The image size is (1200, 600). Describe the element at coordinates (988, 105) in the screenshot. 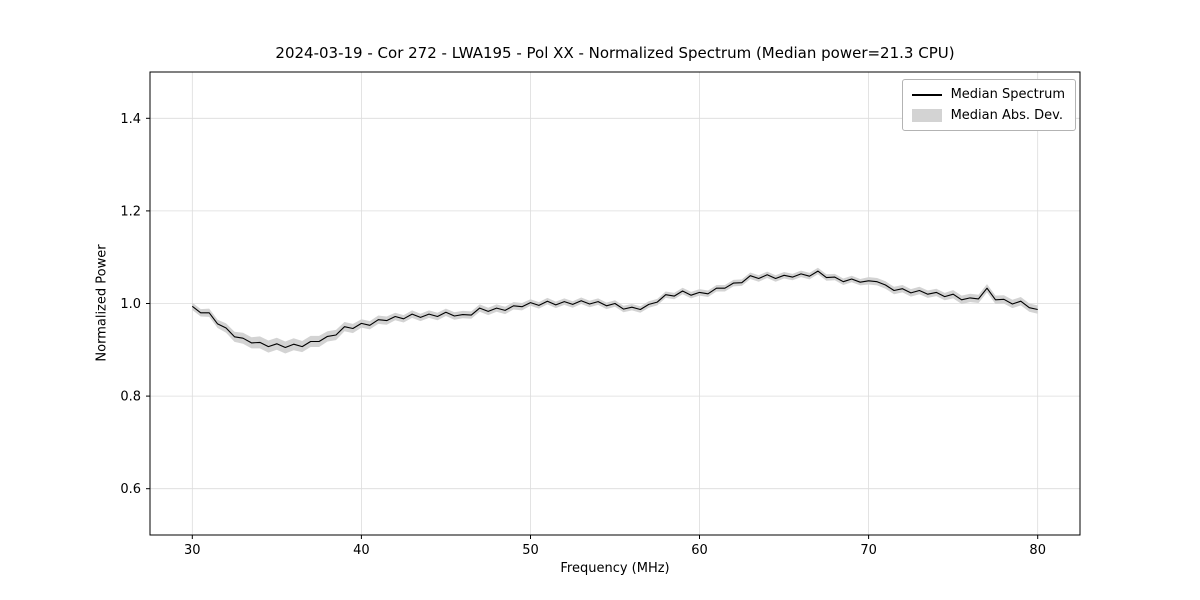

I see `legend: Median Spectrum Median Abs. Dev.` at that location.